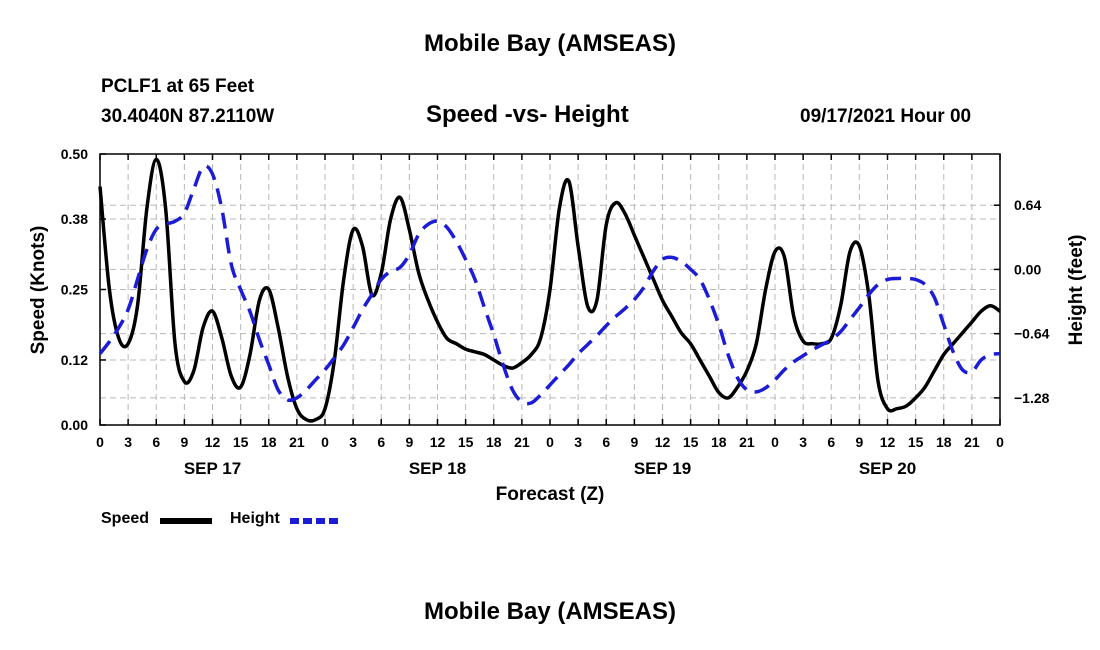 The image size is (1100, 650). I want to click on chart-title: Mobile Bay (AMSEAS), so click(550, 43).